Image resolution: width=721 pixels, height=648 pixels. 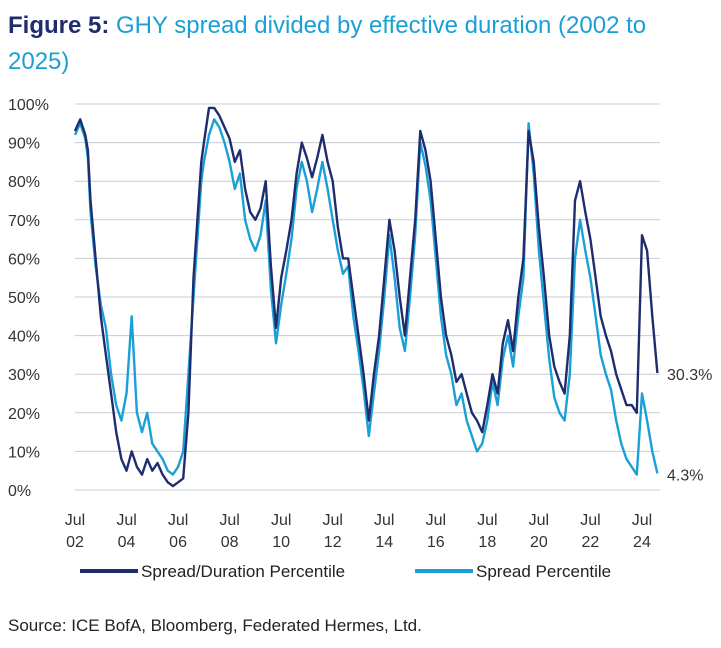 What do you see at coordinates (24, 375) in the screenshot?
I see `y-tick-label: 30%` at bounding box center [24, 375].